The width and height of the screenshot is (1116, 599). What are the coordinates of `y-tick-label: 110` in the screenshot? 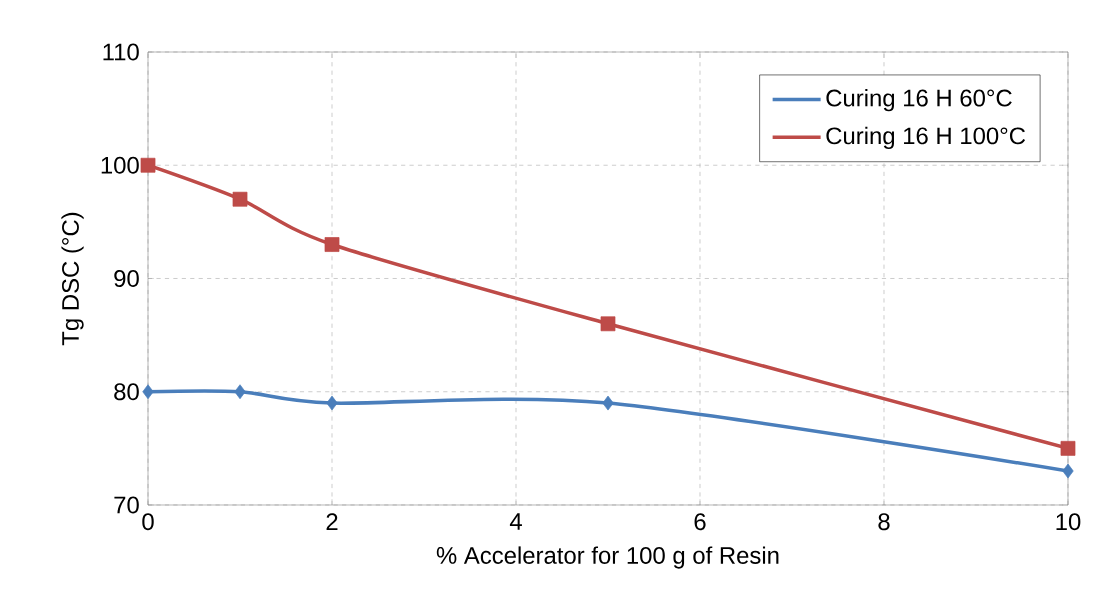 It's located at (121, 52).